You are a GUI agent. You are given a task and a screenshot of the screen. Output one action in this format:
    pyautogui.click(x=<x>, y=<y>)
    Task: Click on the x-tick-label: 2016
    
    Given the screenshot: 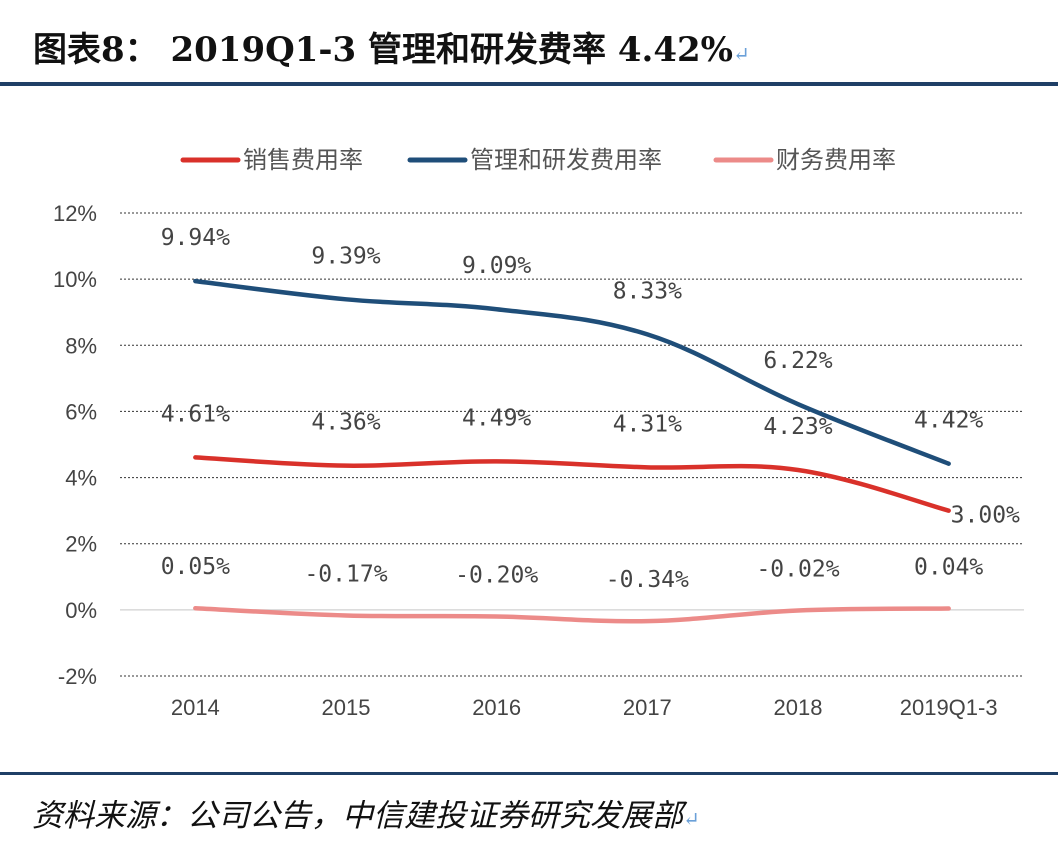 What is the action you would take?
    pyautogui.click(x=496, y=707)
    